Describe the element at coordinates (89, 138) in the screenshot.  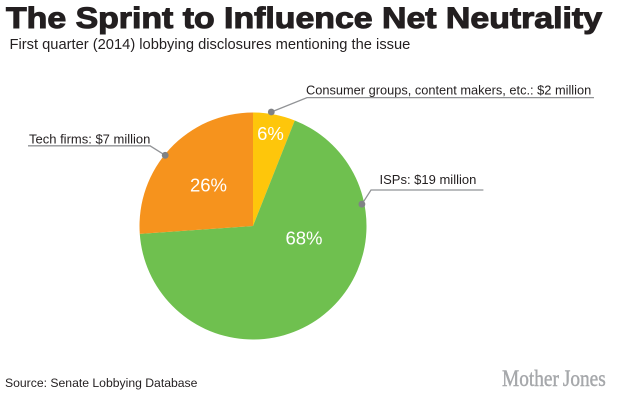
I see `svg-text: Tech firms: $7 million` at that location.